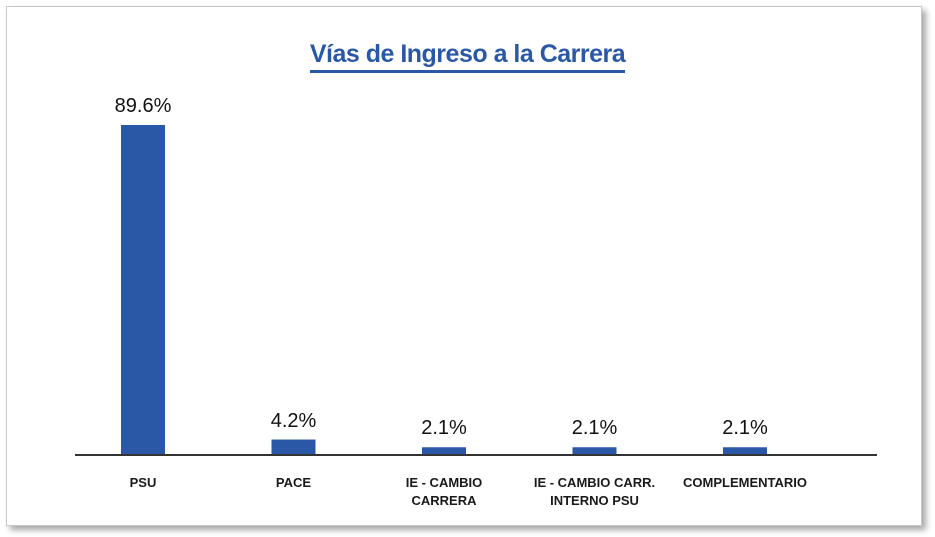  I want to click on chart-title-wrap: Vías de Ingreso a la Carrera, so click(467, 56).